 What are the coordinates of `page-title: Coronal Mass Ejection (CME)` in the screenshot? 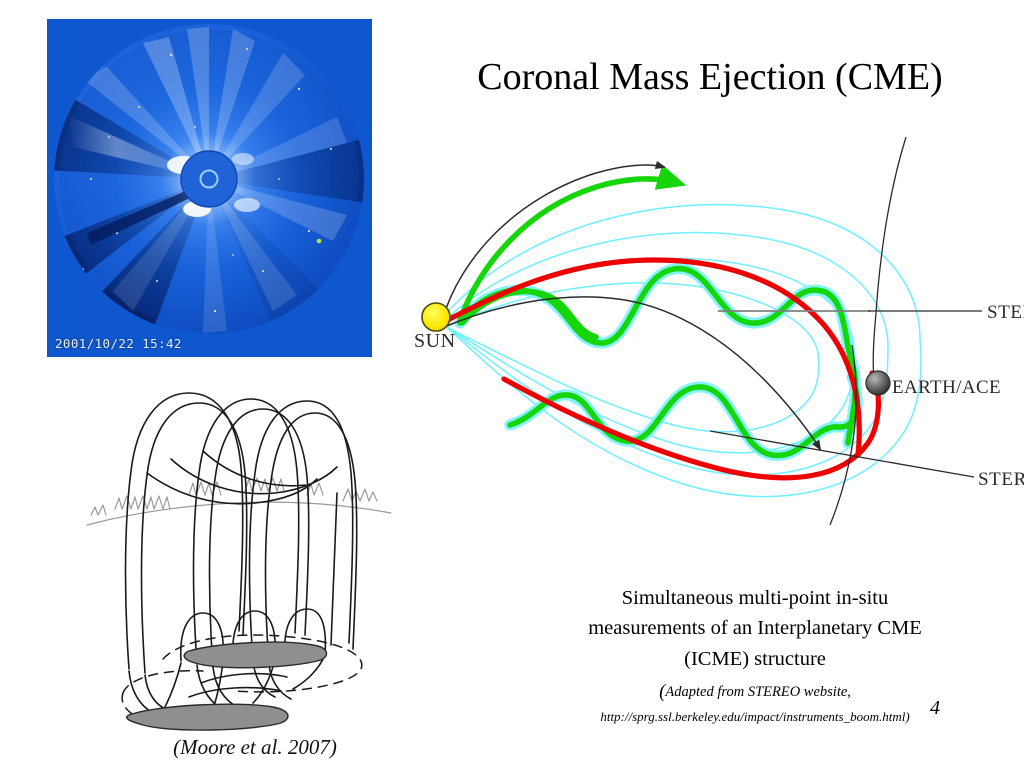 It's located at (710, 77).